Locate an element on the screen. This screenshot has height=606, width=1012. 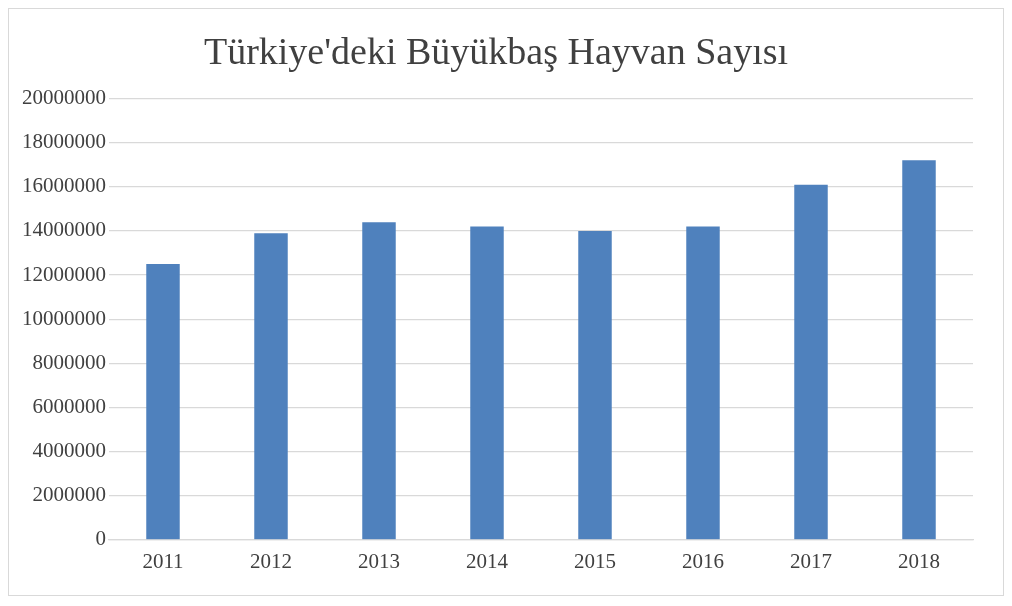
x-tick-label: 2017 is located at coordinates (811, 560).